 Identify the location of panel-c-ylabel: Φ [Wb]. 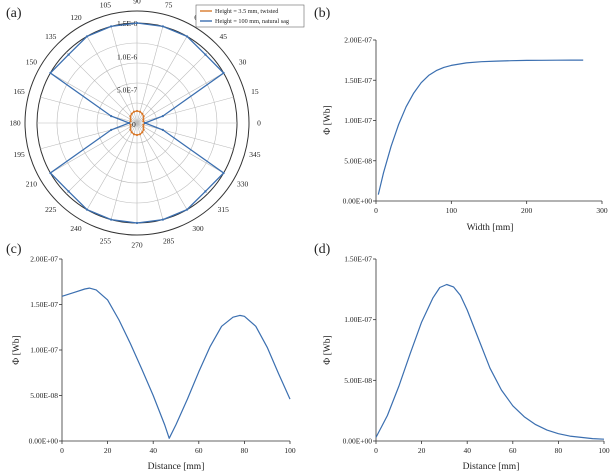
(17, 349).